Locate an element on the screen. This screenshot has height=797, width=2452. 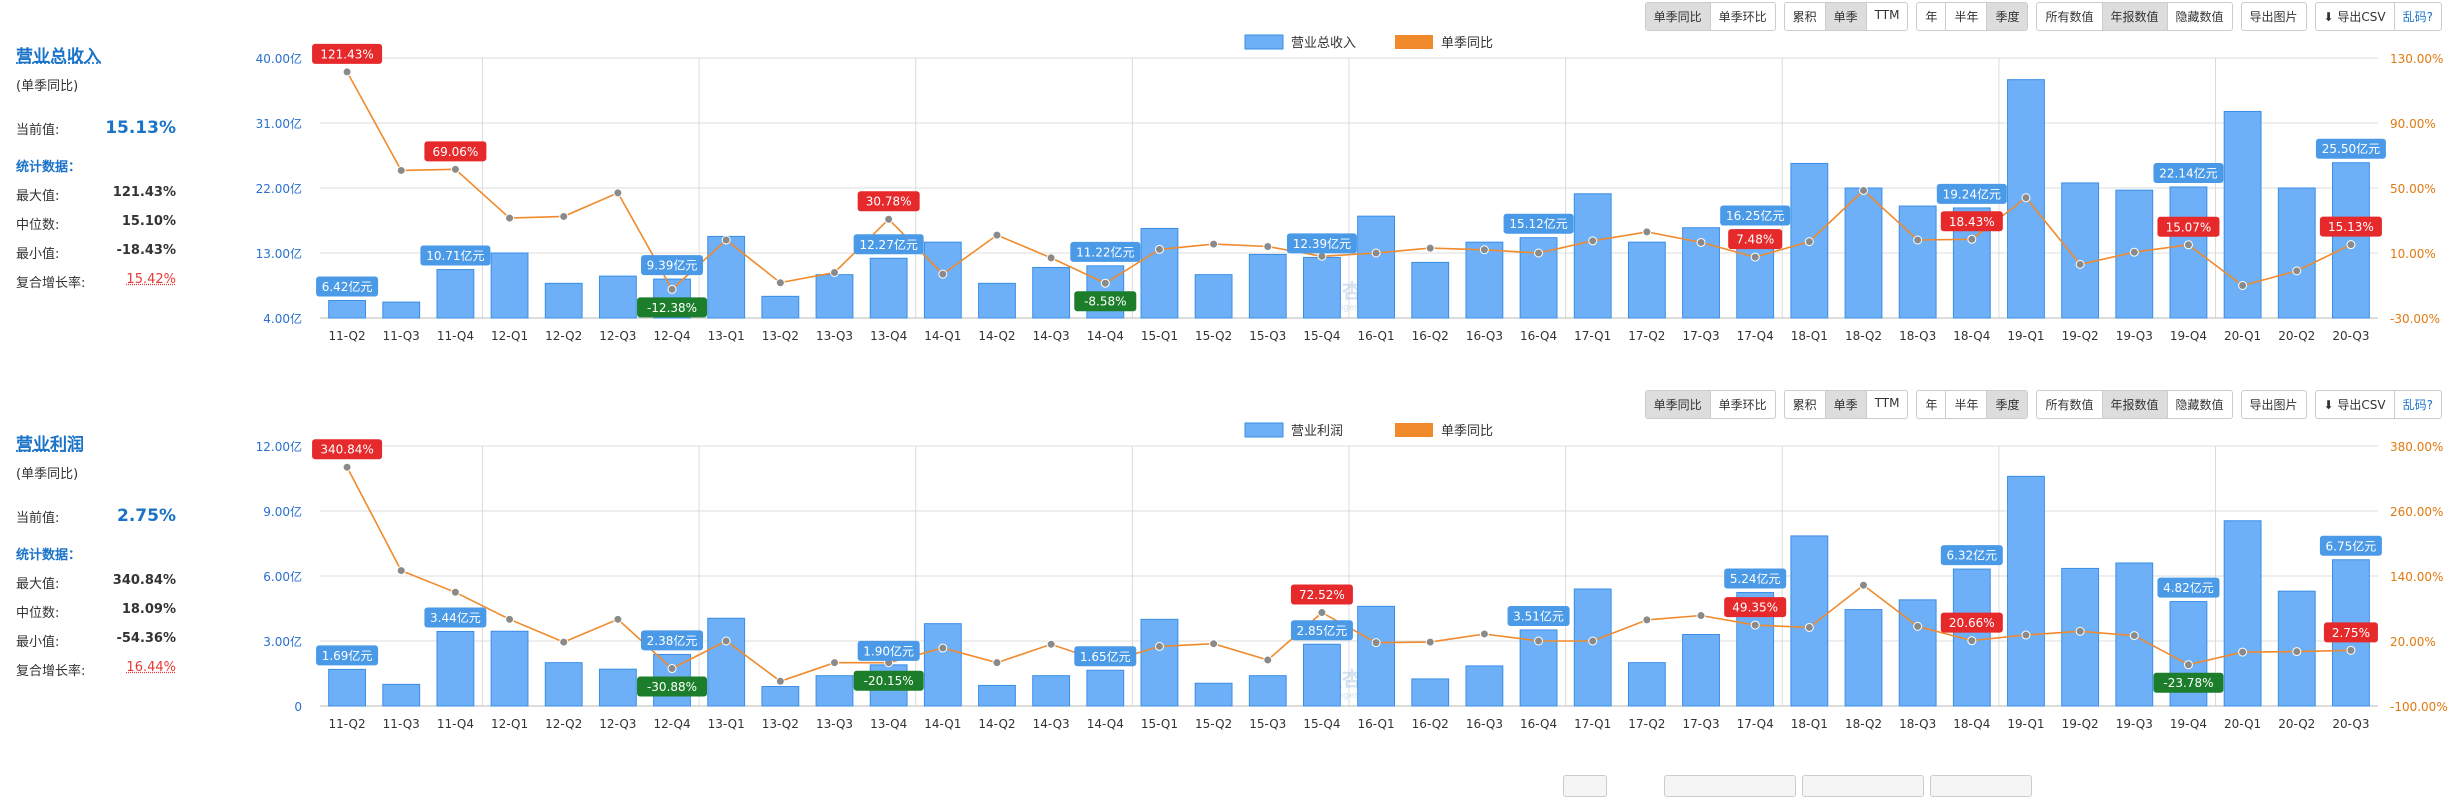
label-text: 3.44亿元 is located at coordinates (455, 617).